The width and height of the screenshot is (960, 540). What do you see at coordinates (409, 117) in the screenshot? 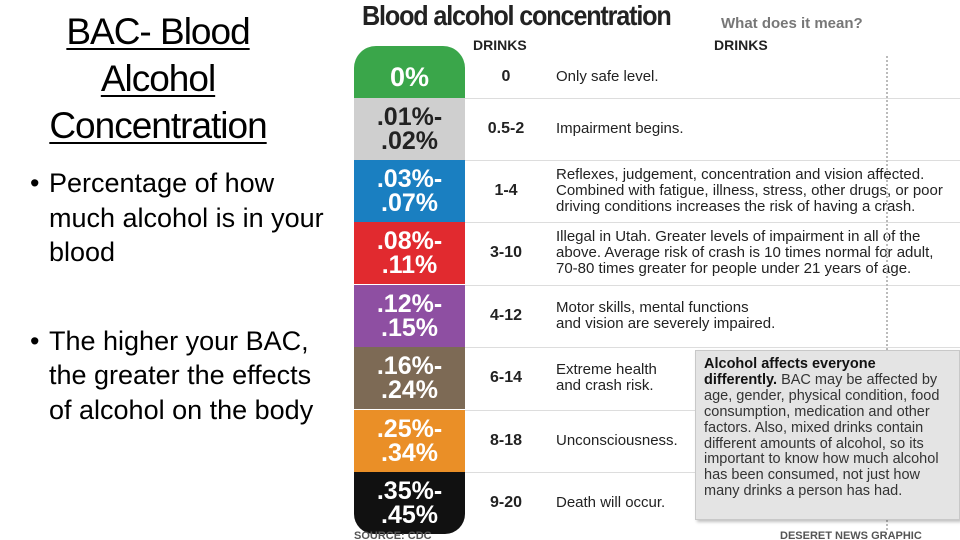
I see `bac-range-line: .01%-` at bounding box center [409, 117].